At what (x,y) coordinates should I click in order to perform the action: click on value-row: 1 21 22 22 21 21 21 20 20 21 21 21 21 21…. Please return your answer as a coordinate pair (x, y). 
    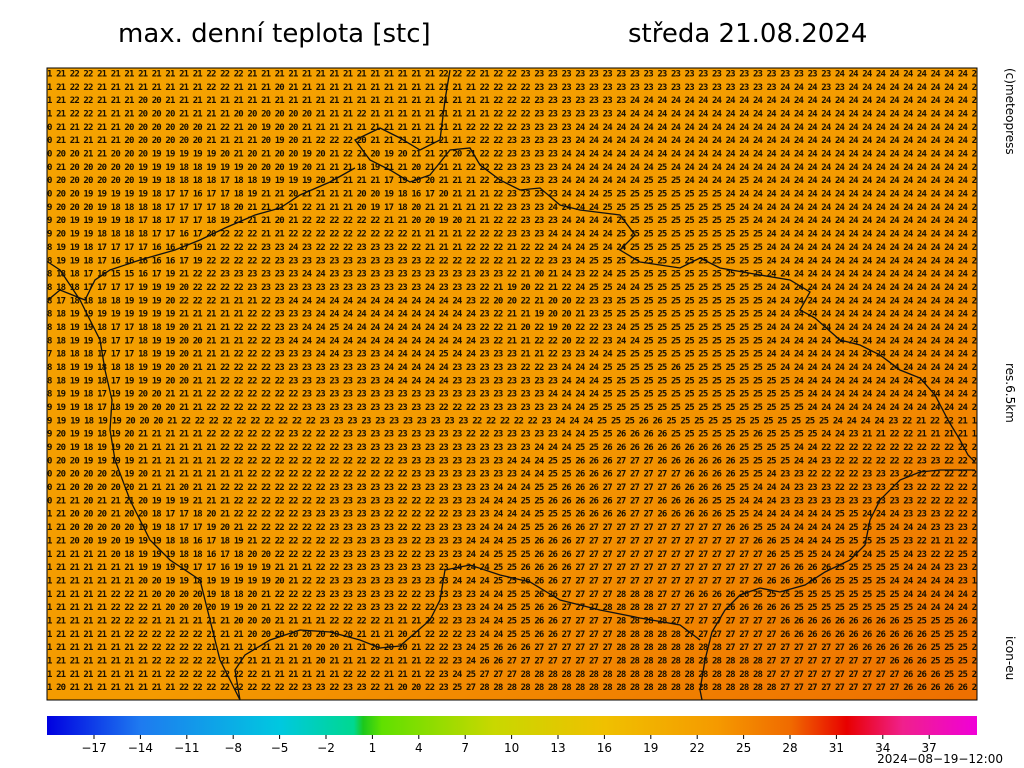
    Looking at the image, I should click on (512, 101).